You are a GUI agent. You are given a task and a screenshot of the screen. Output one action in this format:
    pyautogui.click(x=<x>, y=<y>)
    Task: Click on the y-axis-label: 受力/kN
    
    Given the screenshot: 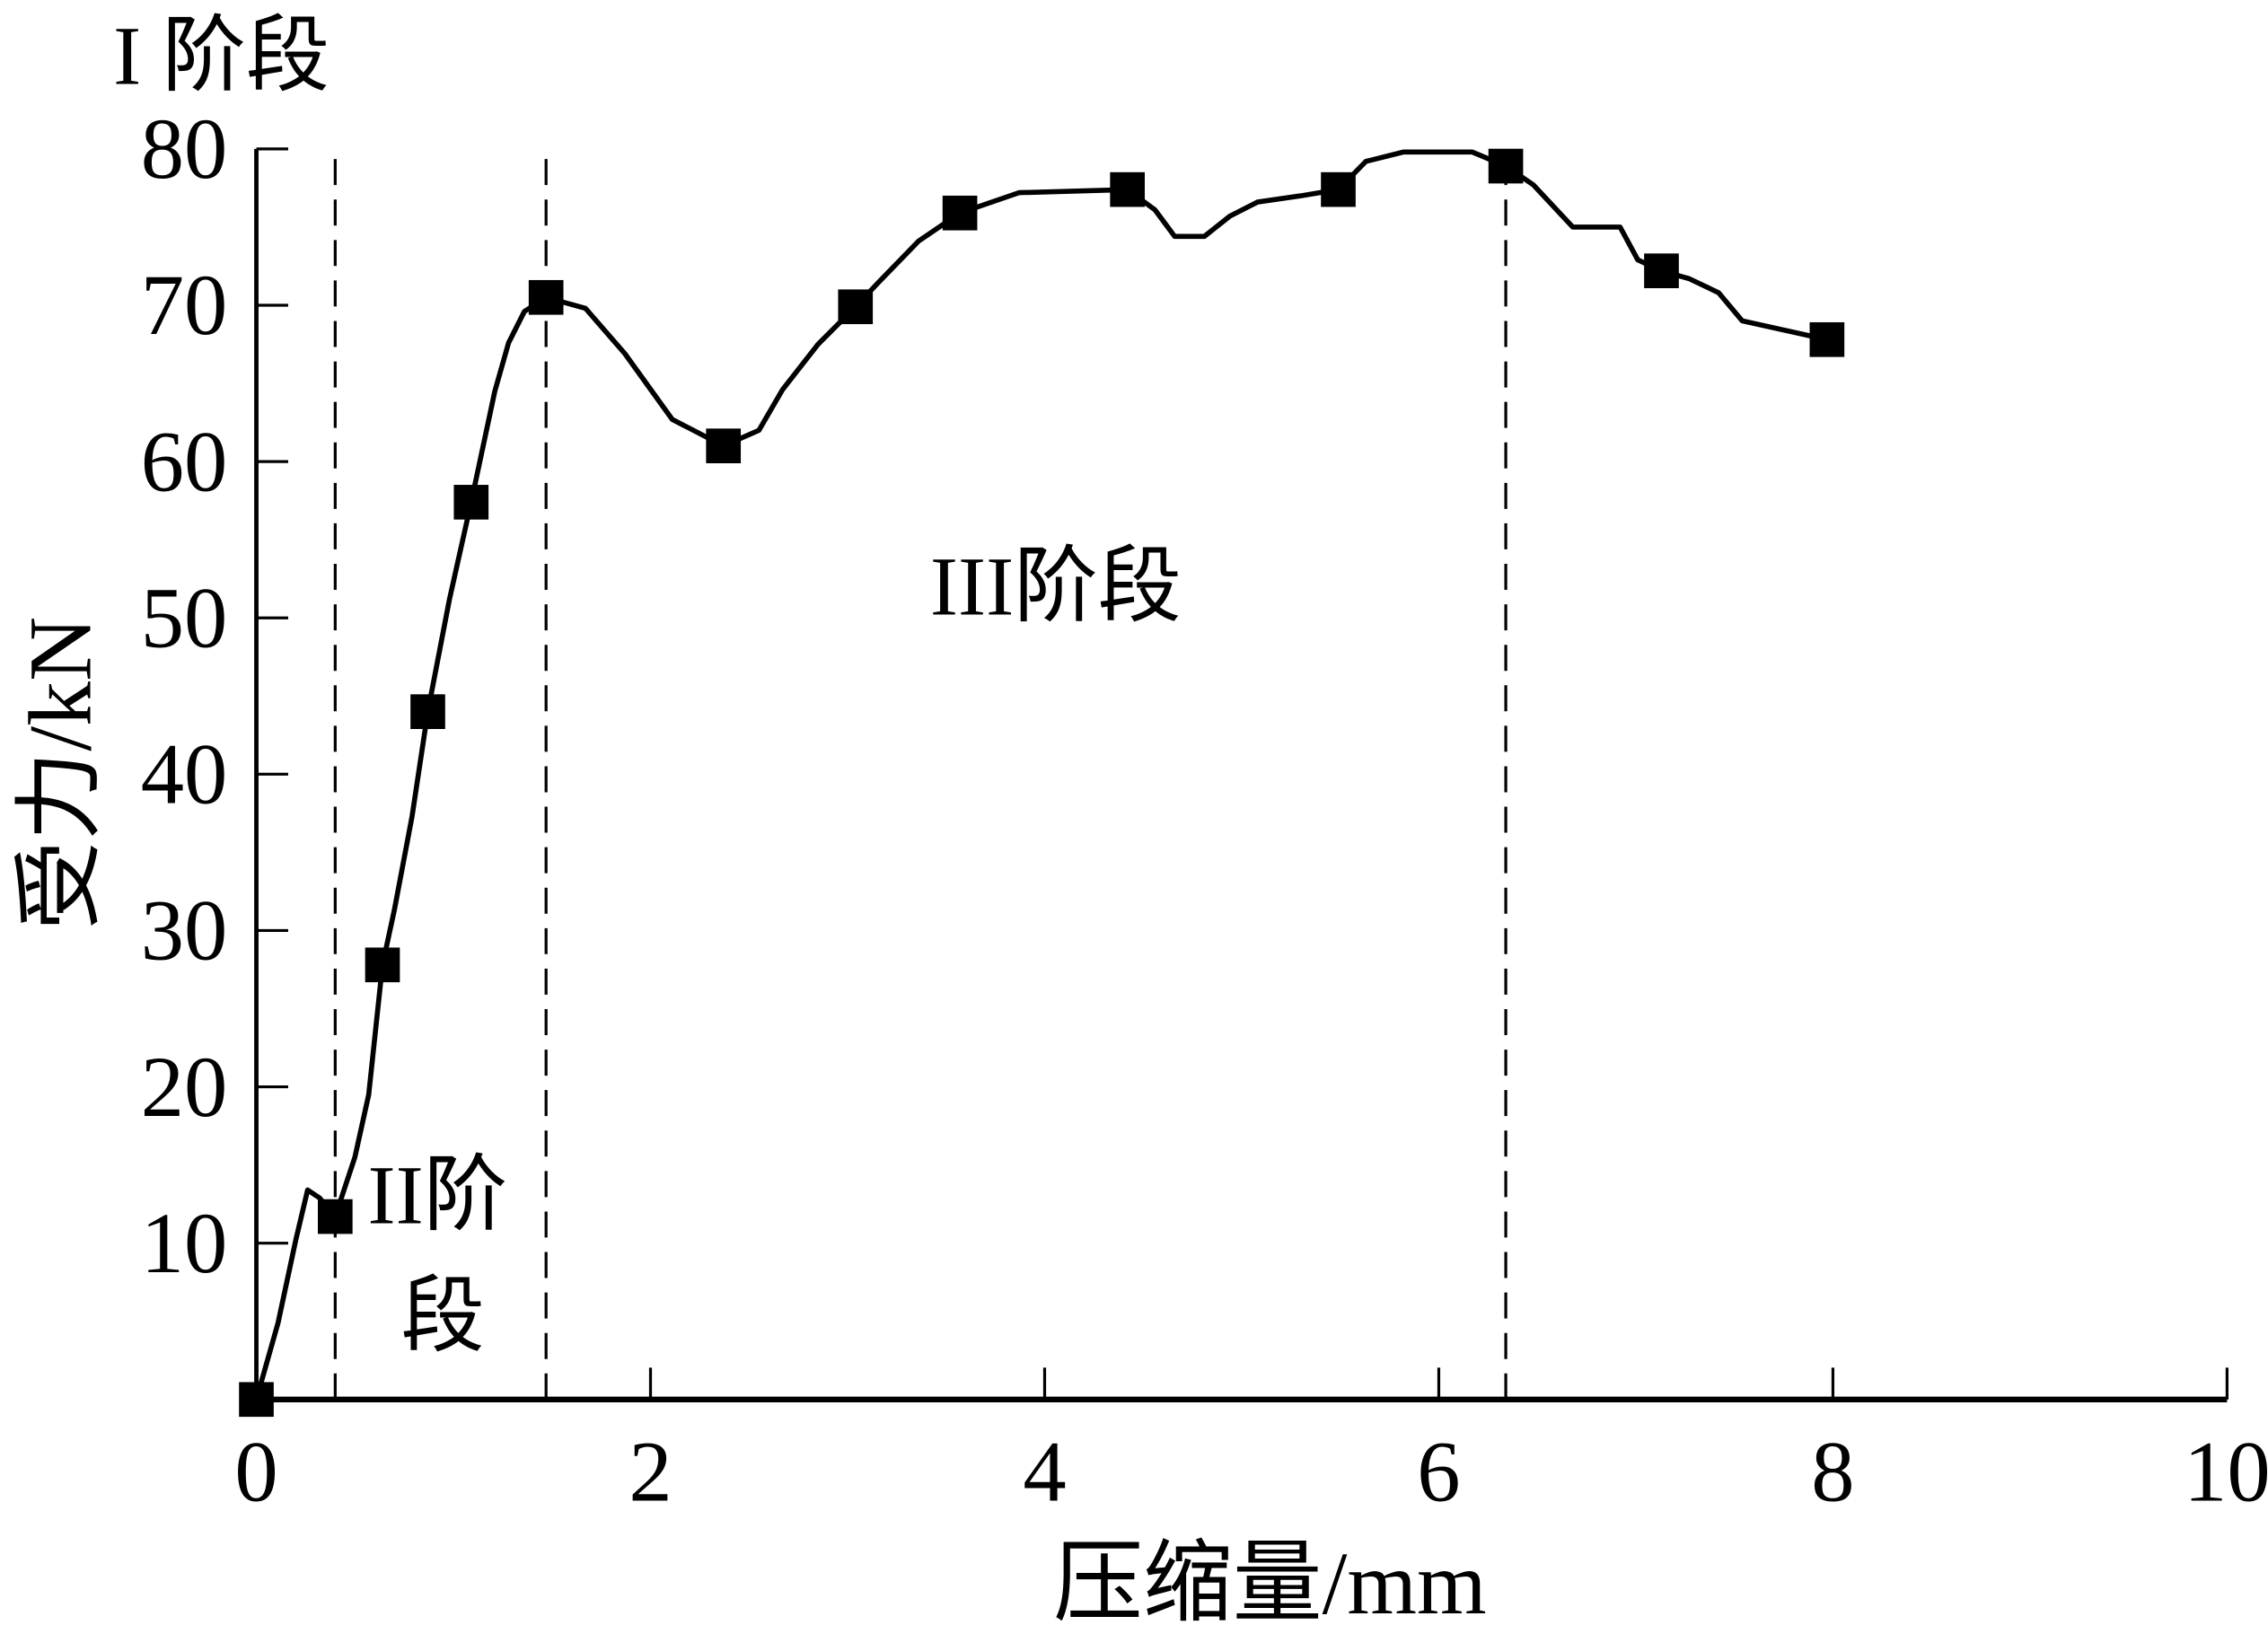 What is the action you would take?
    pyautogui.click(x=60, y=773)
    